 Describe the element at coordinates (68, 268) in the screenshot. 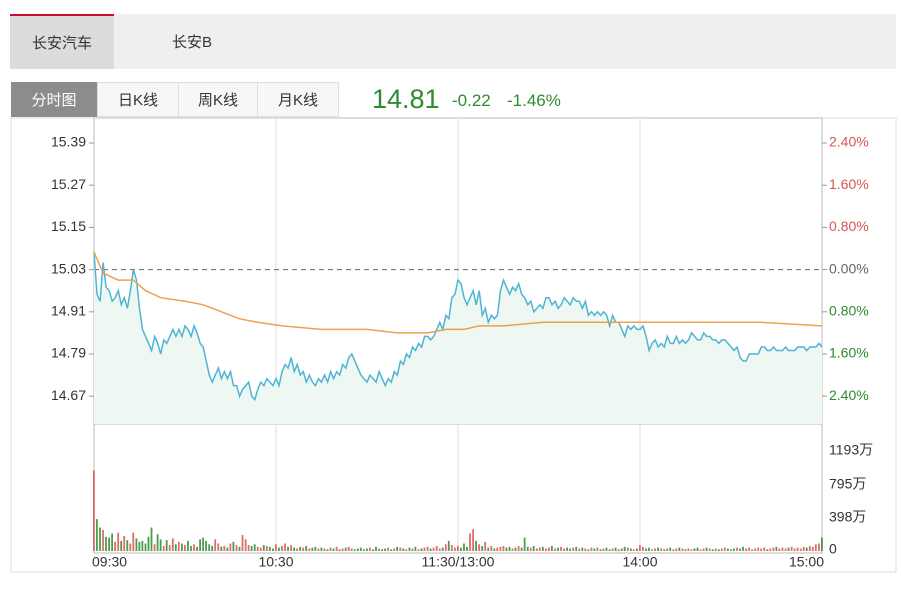

I see `price-tick-label: 15.03` at that location.